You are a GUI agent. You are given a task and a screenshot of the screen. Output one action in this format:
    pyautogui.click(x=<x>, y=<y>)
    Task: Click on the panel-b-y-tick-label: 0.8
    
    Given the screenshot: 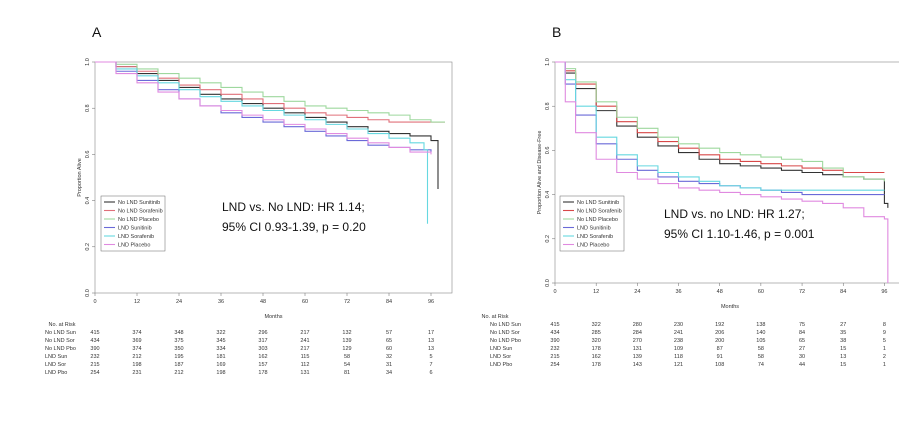 What is the action you would take?
    pyautogui.click(x=548, y=106)
    